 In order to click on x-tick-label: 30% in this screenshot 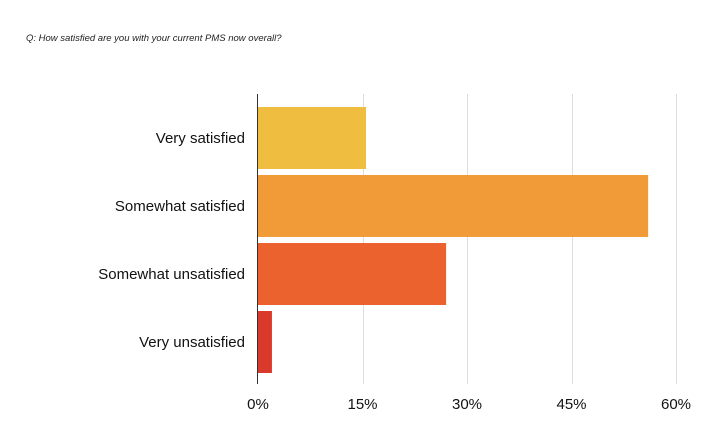, I will do `click(467, 404)`.